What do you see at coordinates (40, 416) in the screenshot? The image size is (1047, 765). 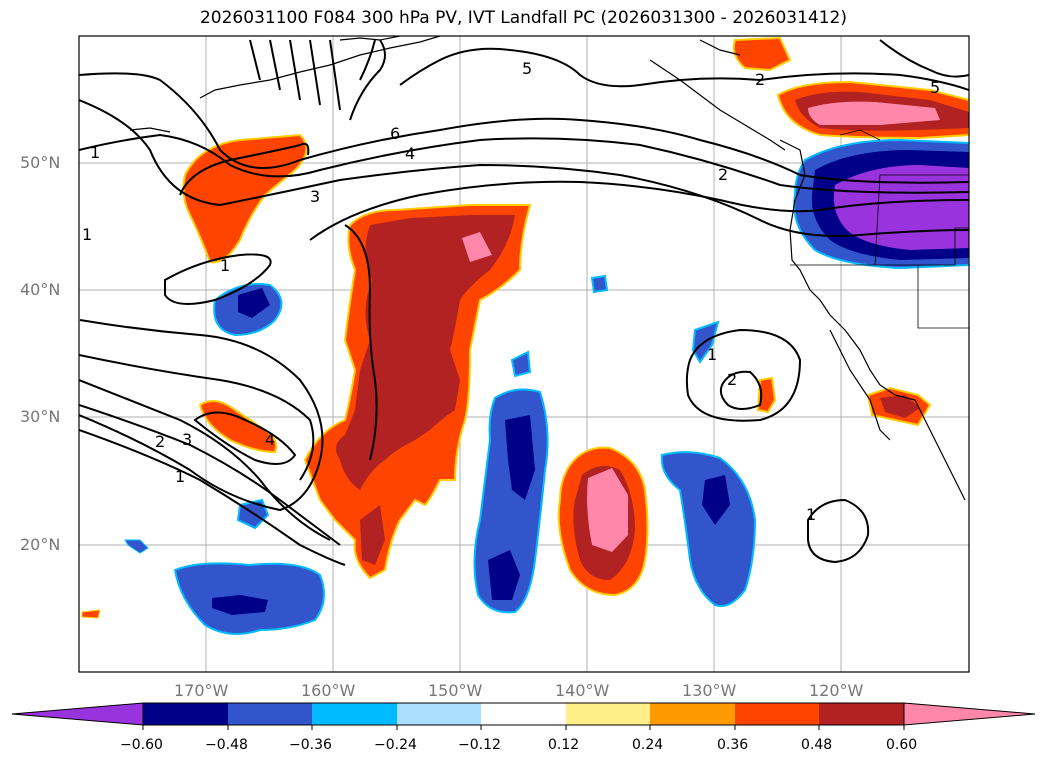 I see `lat-label: 30°N` at bounding box center [40, 416].